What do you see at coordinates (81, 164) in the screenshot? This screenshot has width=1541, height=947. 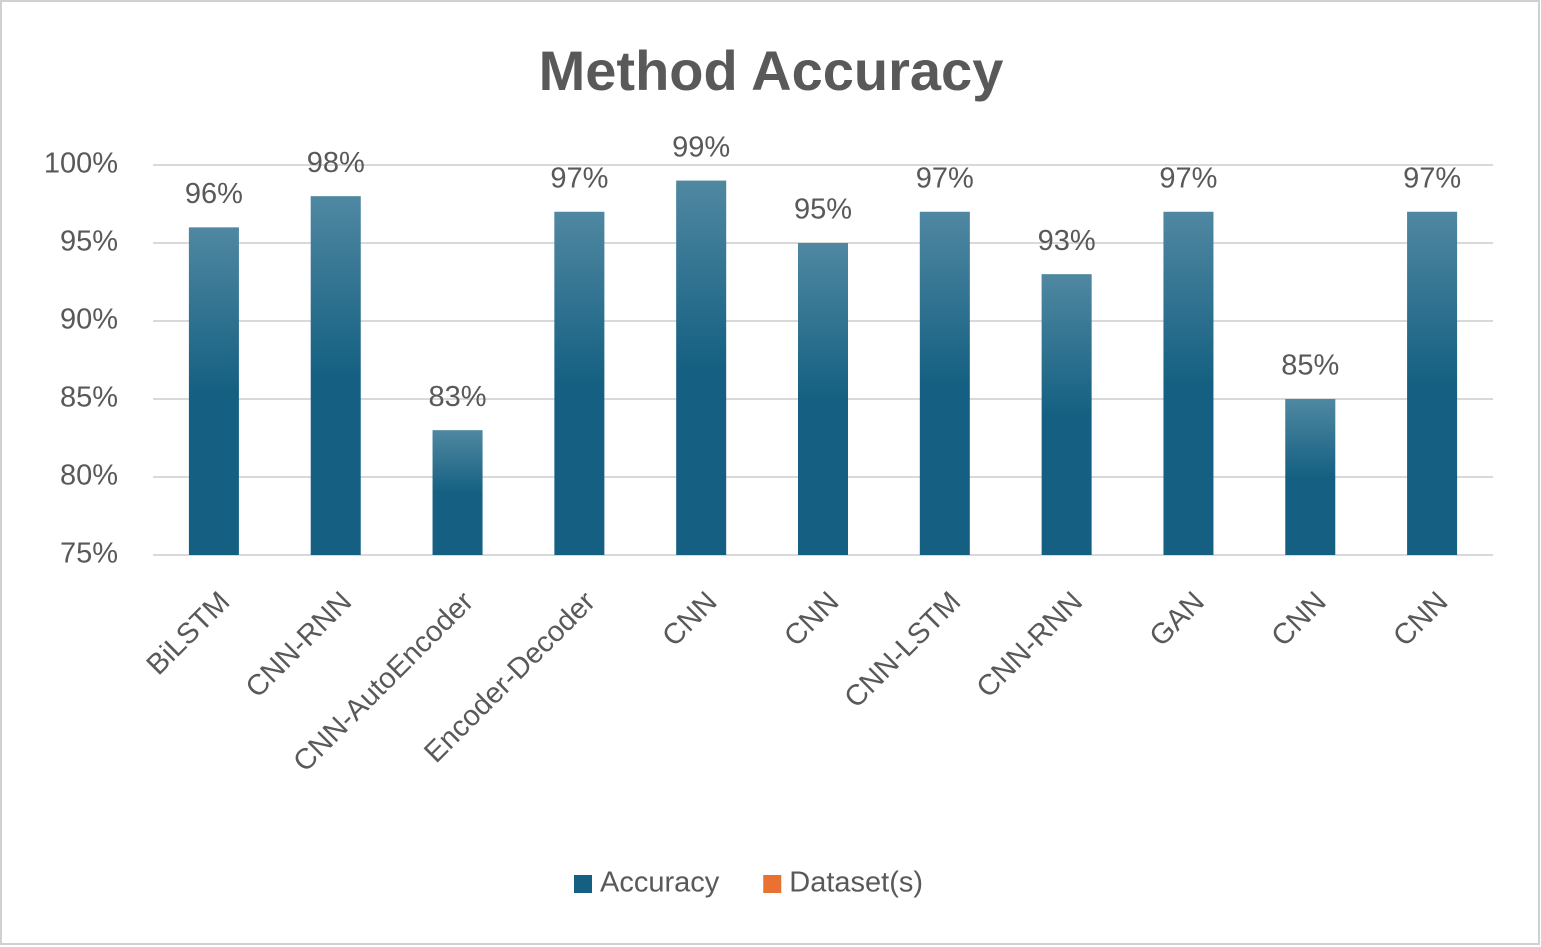 I see `y-tick-label: 100%` at bounding box center [81, 164].